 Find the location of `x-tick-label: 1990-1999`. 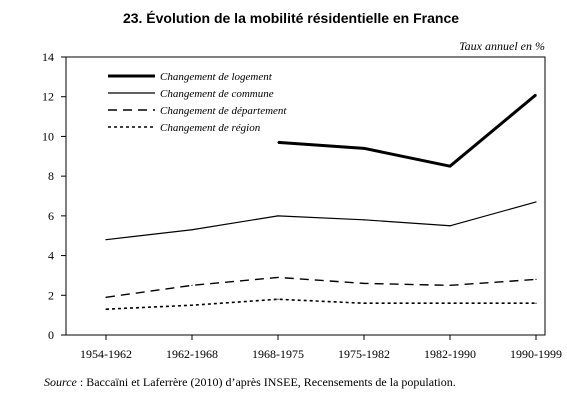

x-tick-label: 1990-1999 is located at coordinates (536, 354).